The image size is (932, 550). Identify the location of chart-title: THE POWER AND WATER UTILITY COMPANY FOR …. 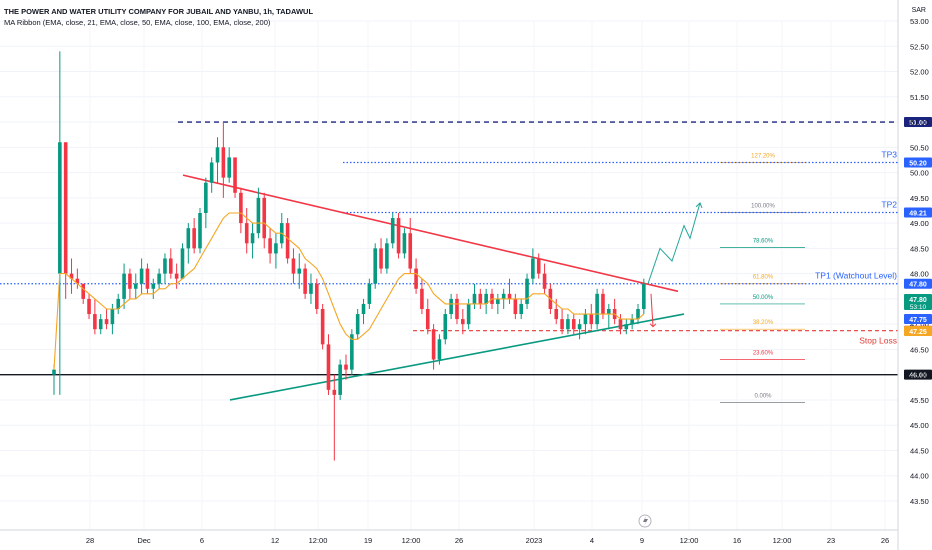
(159, 11).